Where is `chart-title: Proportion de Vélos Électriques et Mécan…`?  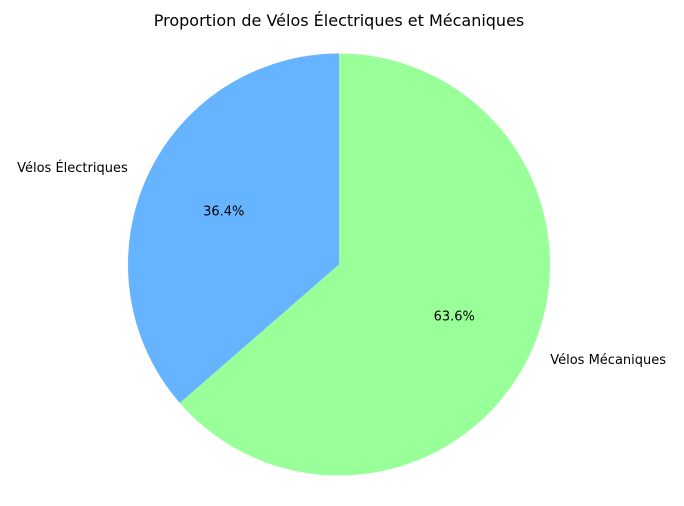
chart-title: Proportion de Vélos Électriques et Mécan… is located at coordinates (339, 20).